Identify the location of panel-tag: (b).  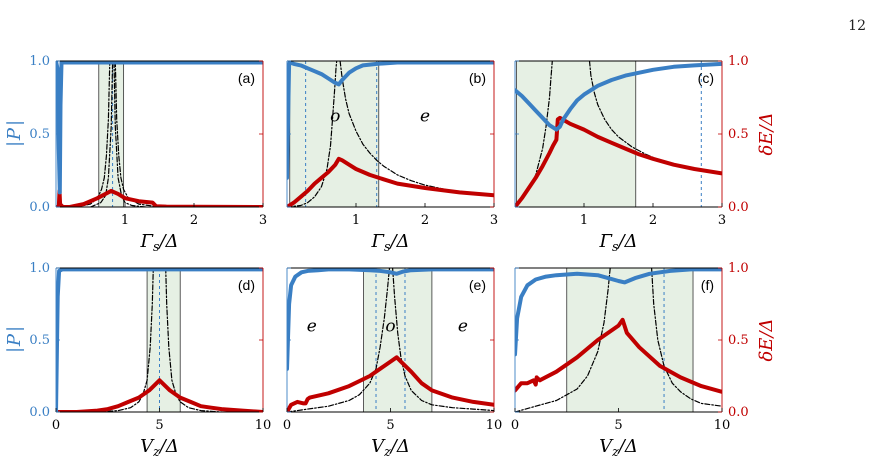
(477, 78).